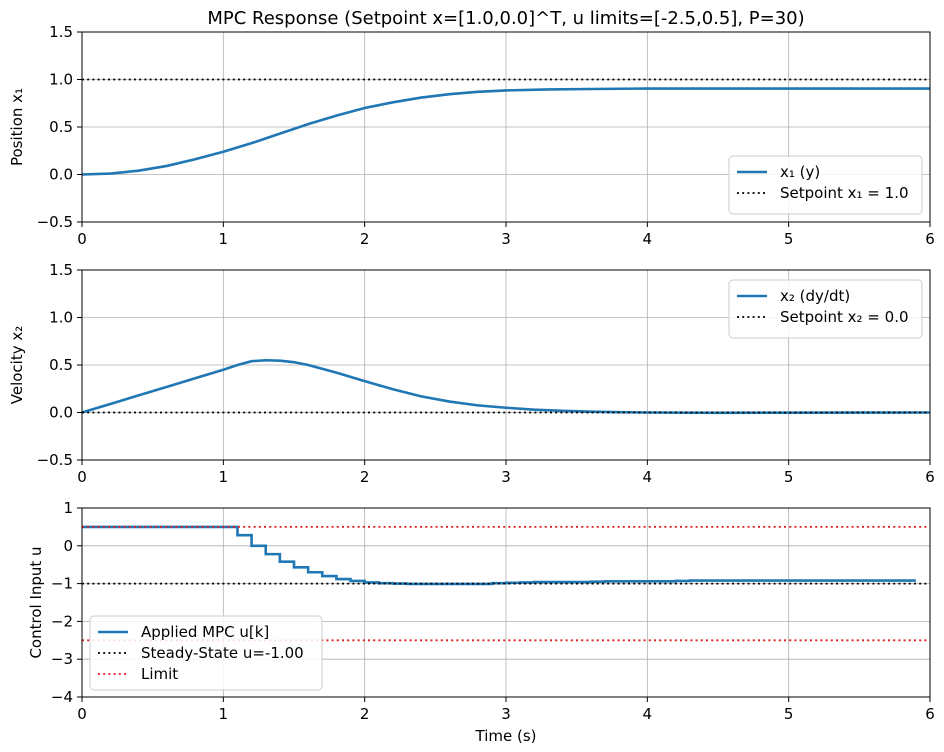  Describe the element at coordinates (222, 653) in the screenshot. I see `legend-label: Steady-State u=-1.00` at that location.